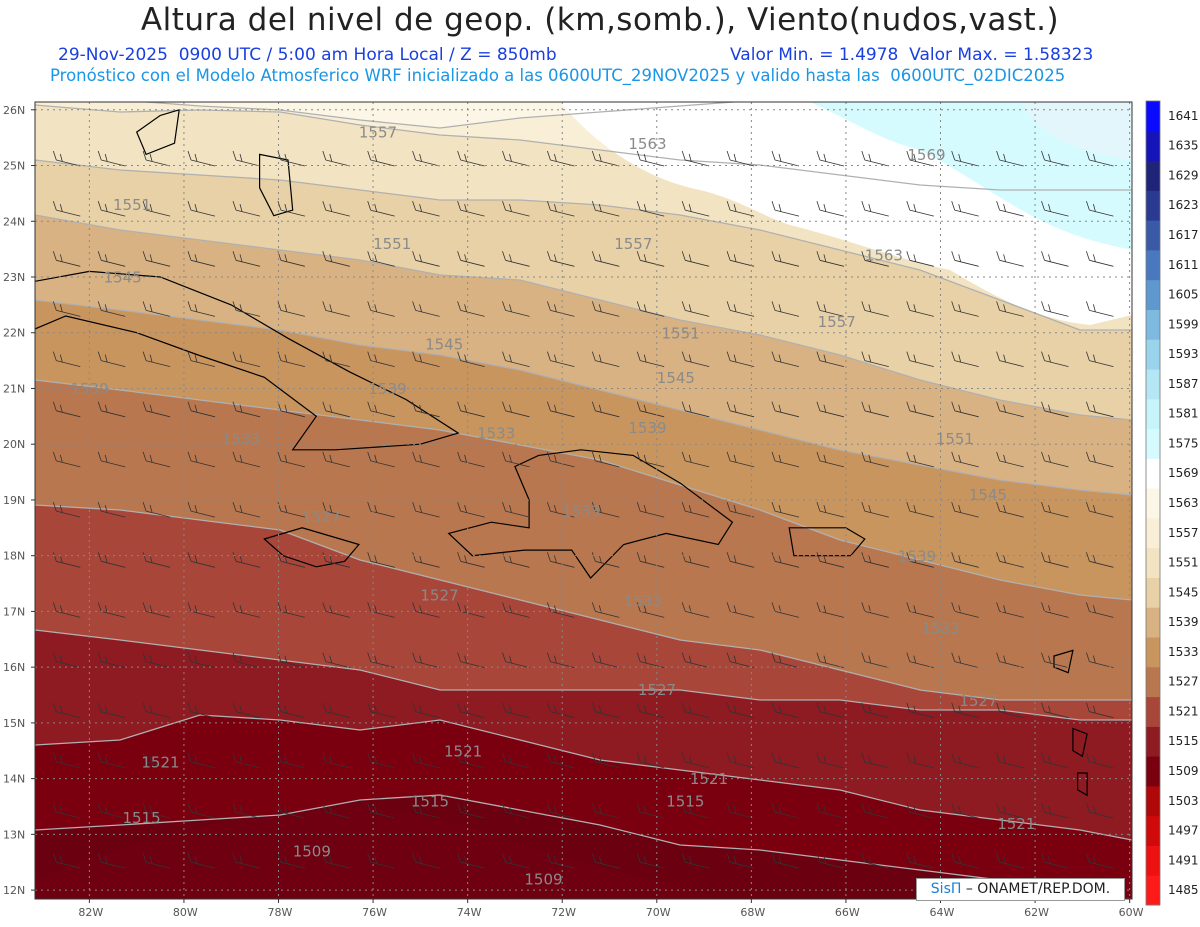  Describe the element at coordinates (1183, 473) in the screenshot. I see `colorbar-label: 1569` at that location.